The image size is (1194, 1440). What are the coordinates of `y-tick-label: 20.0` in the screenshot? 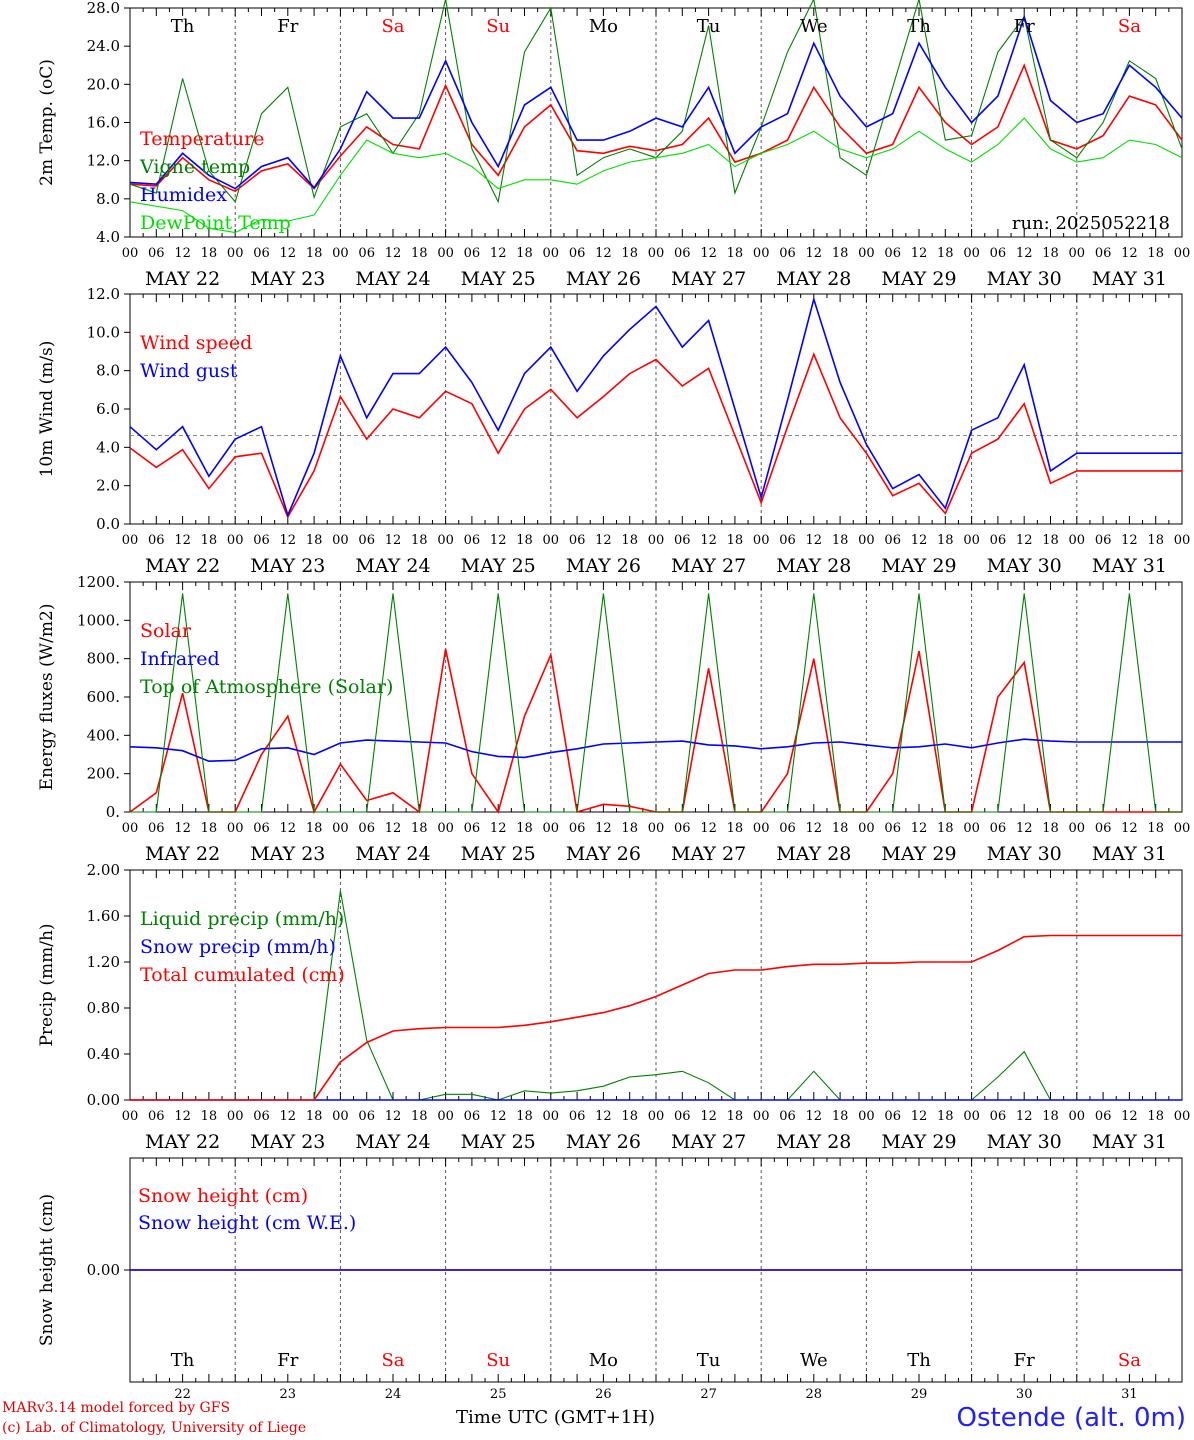 It's located at (103, 84).